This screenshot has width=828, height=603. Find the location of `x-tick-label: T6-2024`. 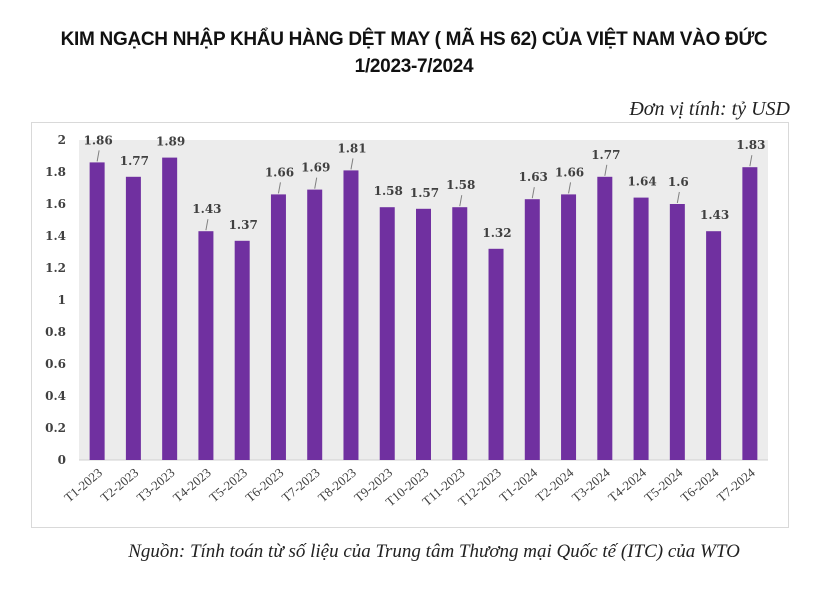

x-tick-label: T6-2024 is located at coordinates (700, 484).